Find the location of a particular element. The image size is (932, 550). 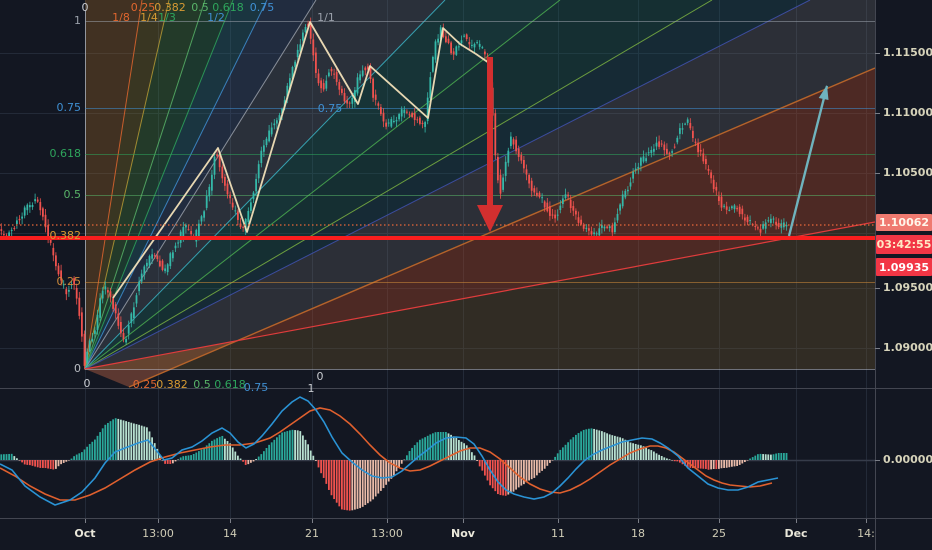

price-axis-label: 1.09000 is located at coordinates (907, 347).